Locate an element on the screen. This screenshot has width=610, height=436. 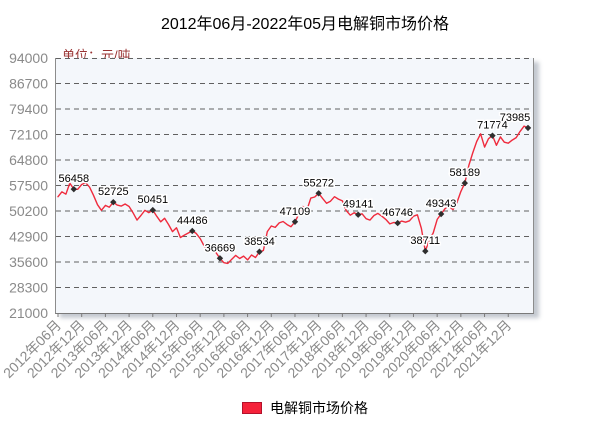
y-axis-label: 21000 is located at coordinates (28, 313).